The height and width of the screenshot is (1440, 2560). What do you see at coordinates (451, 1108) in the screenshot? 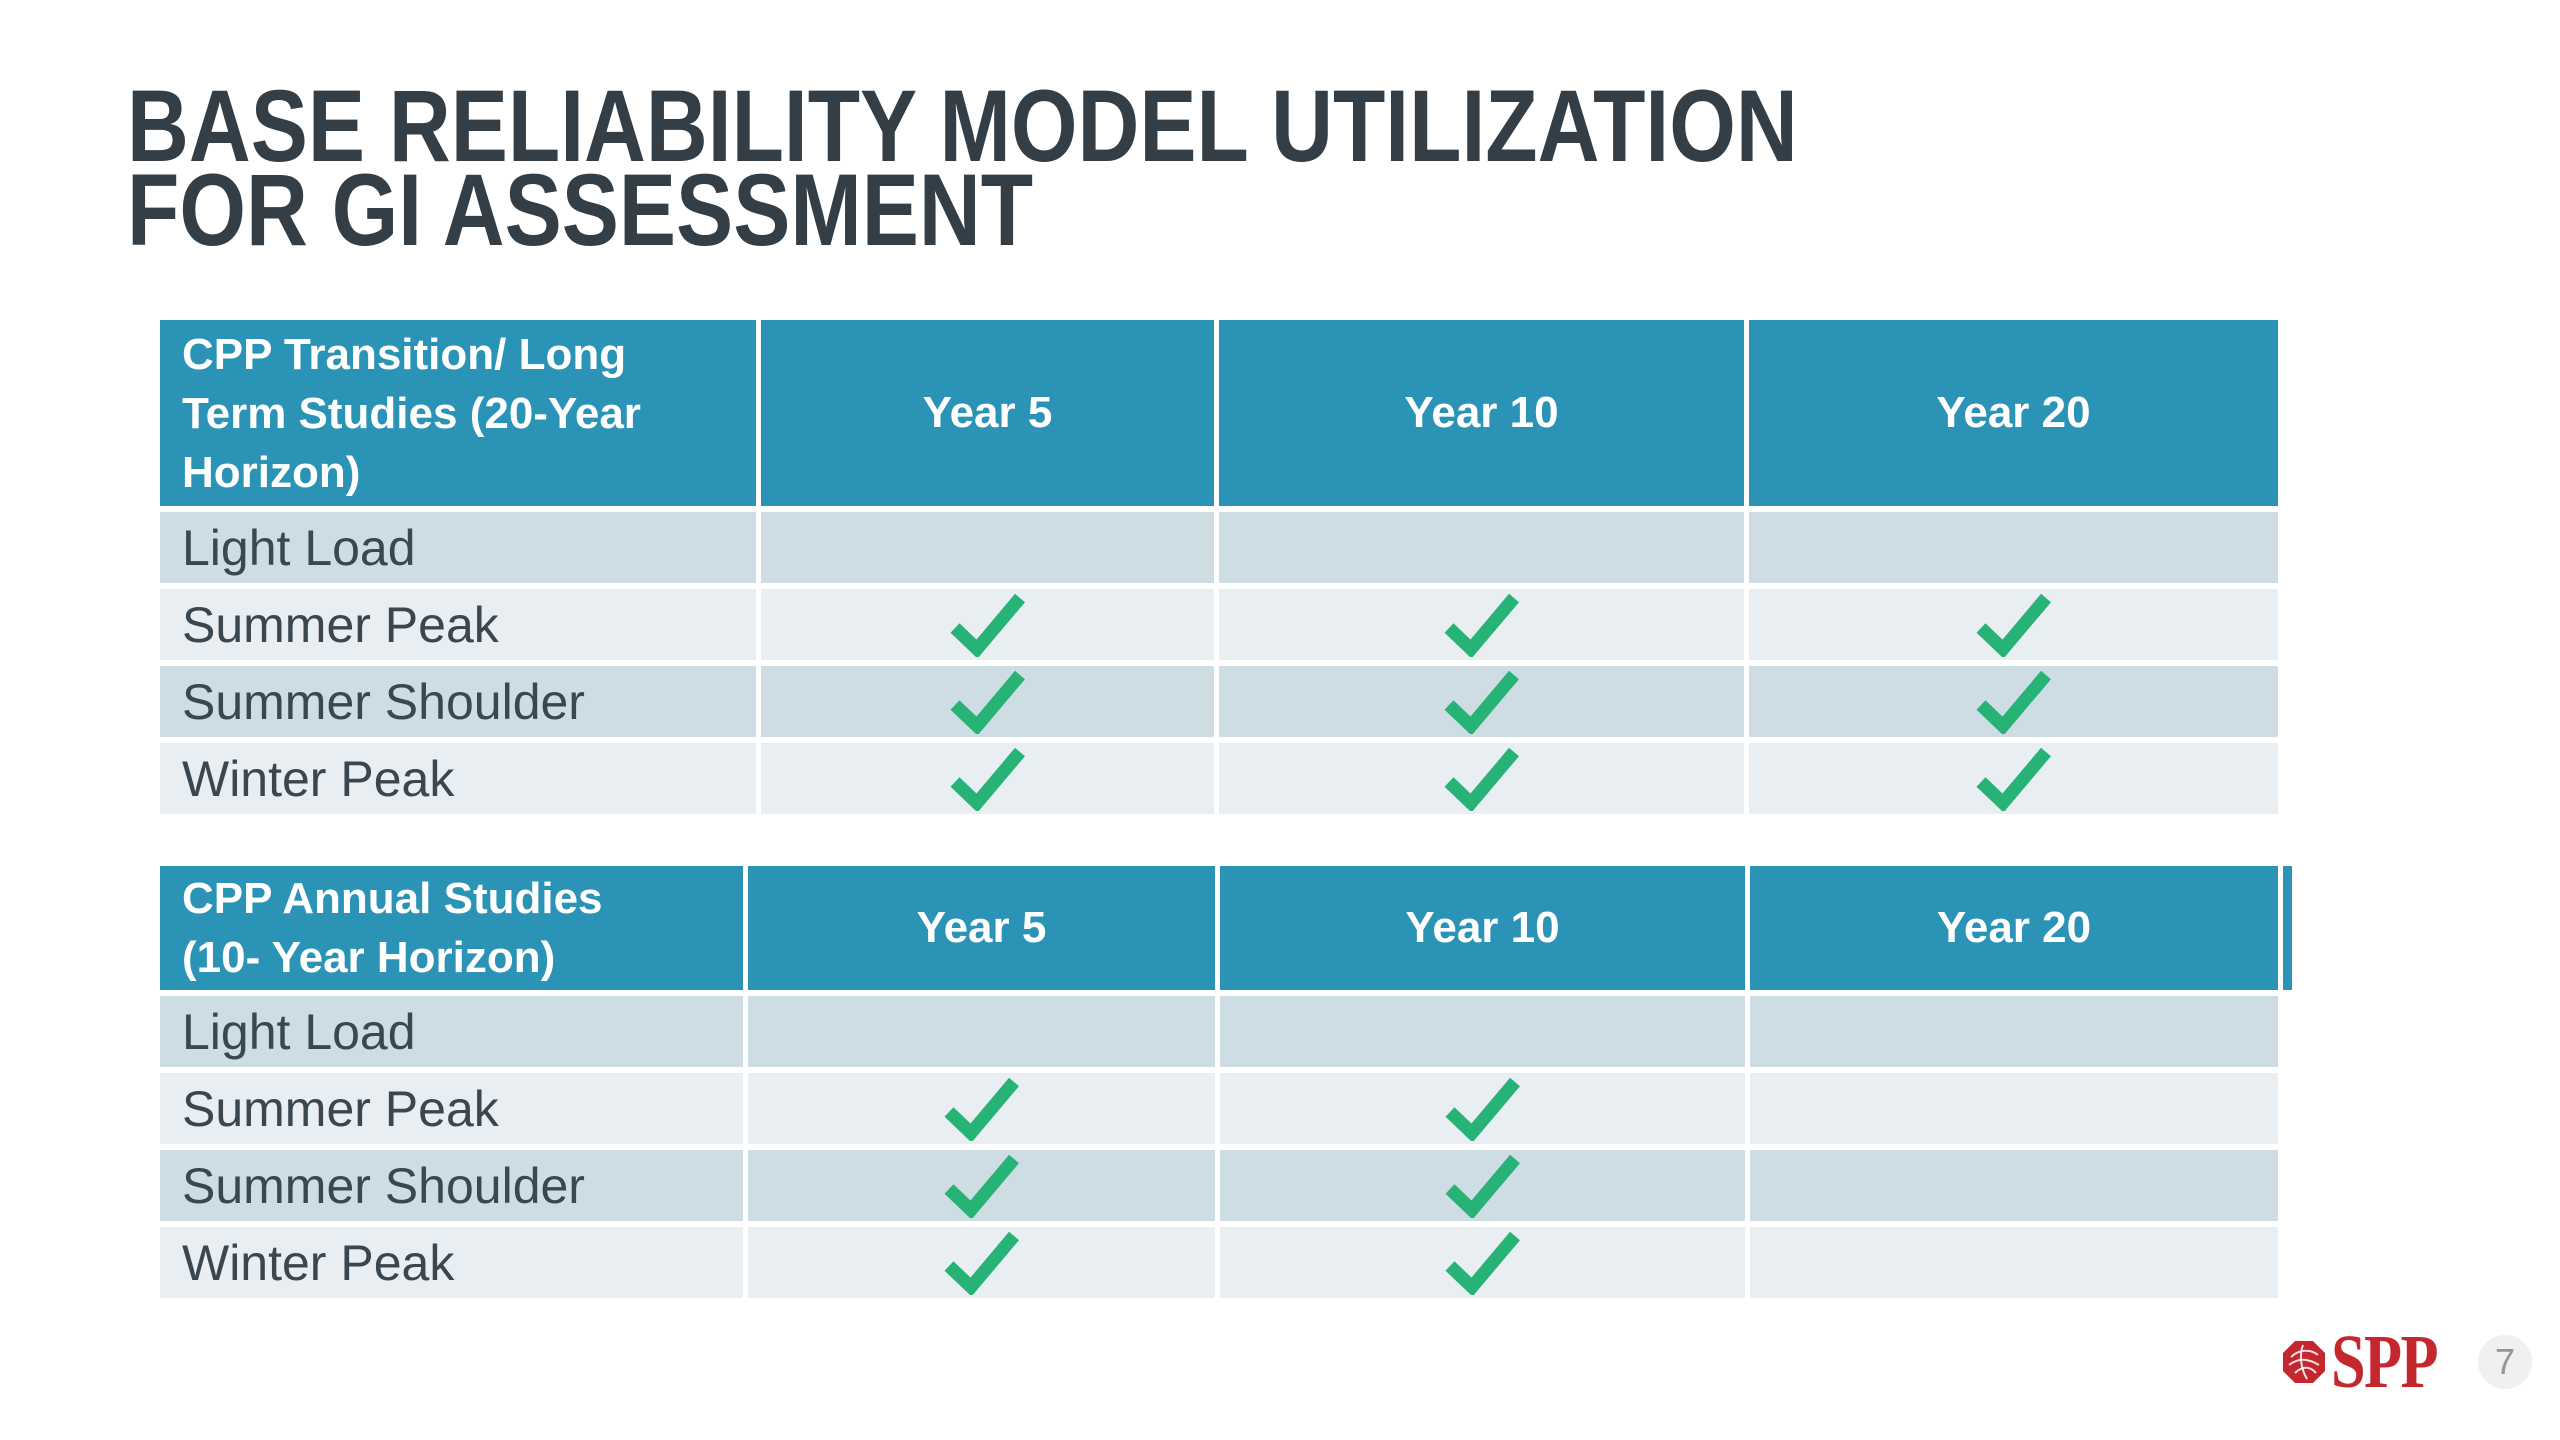
I see `table2-row-label: Summer Peak` at bounding box center [451, 1108].